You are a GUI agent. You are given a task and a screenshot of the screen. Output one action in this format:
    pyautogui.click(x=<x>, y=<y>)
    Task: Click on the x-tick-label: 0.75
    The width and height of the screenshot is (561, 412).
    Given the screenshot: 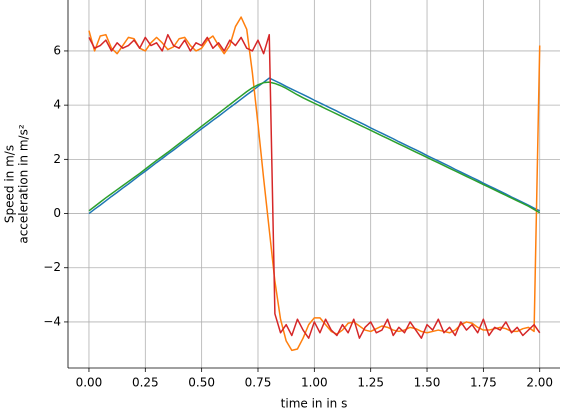 What is the action you would take?
    pyautogui.click(x=258, y=383)
    